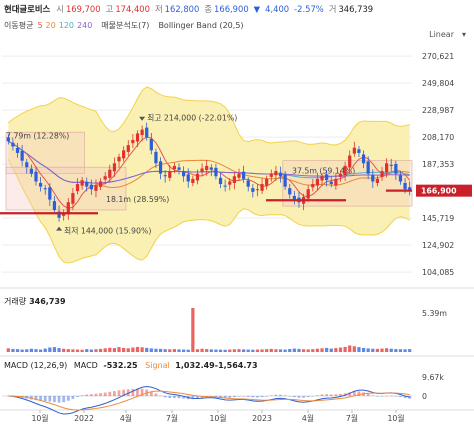 Image resolution: width=474 pixels, height=425 pixels. Describe the element at coordinates (85, 25) in the screenshot. I see `ma240-label: 240` at that location.